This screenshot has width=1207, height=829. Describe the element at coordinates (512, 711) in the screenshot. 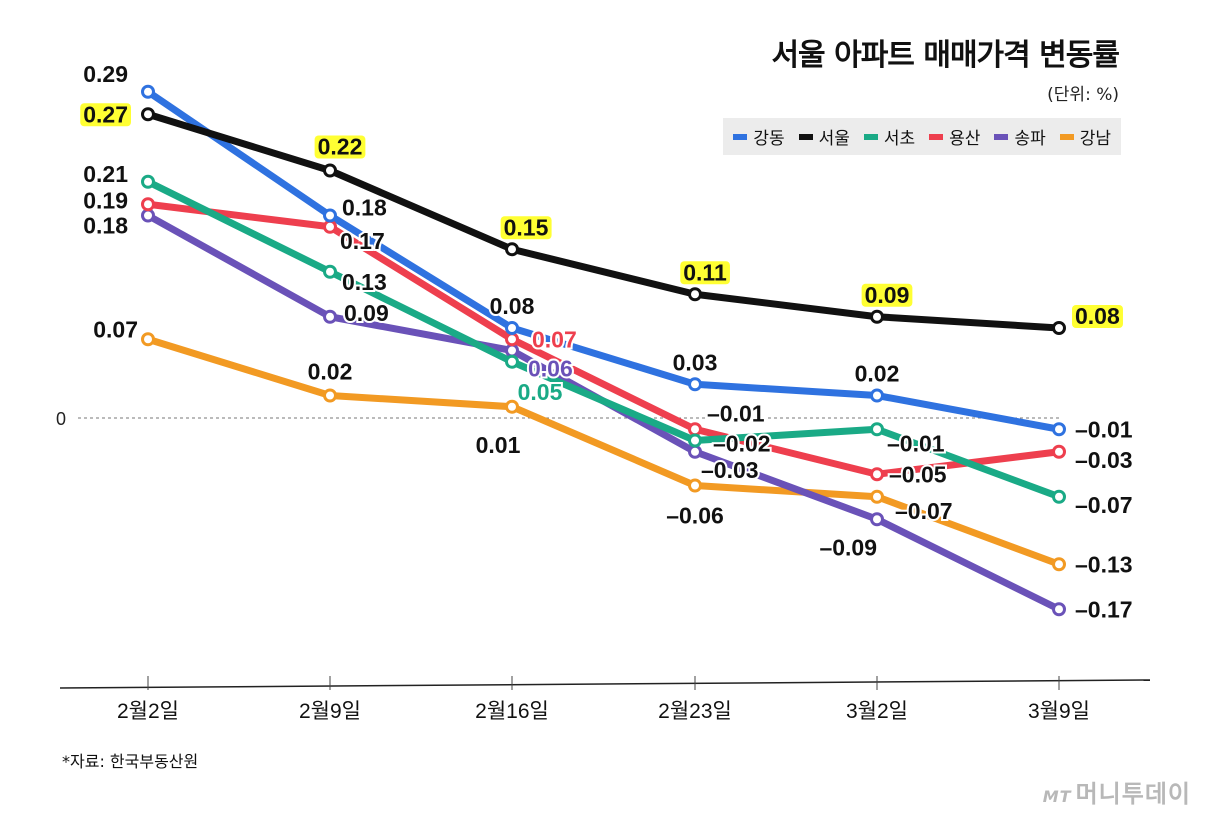

I see `x-tick-label: 2월16일` at that location.